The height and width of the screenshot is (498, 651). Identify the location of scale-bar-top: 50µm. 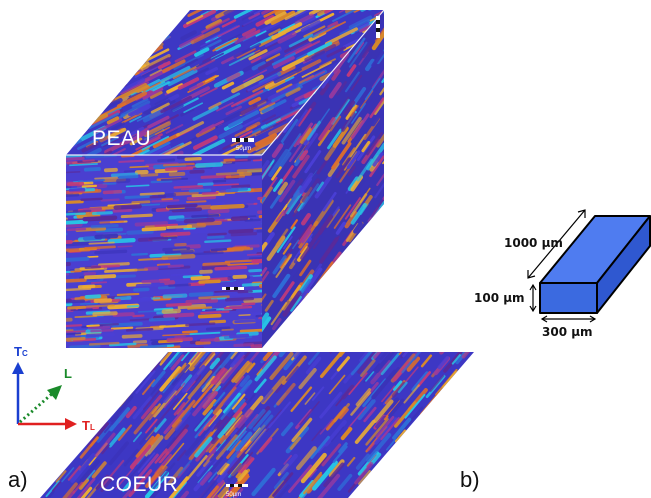
(243, 145).